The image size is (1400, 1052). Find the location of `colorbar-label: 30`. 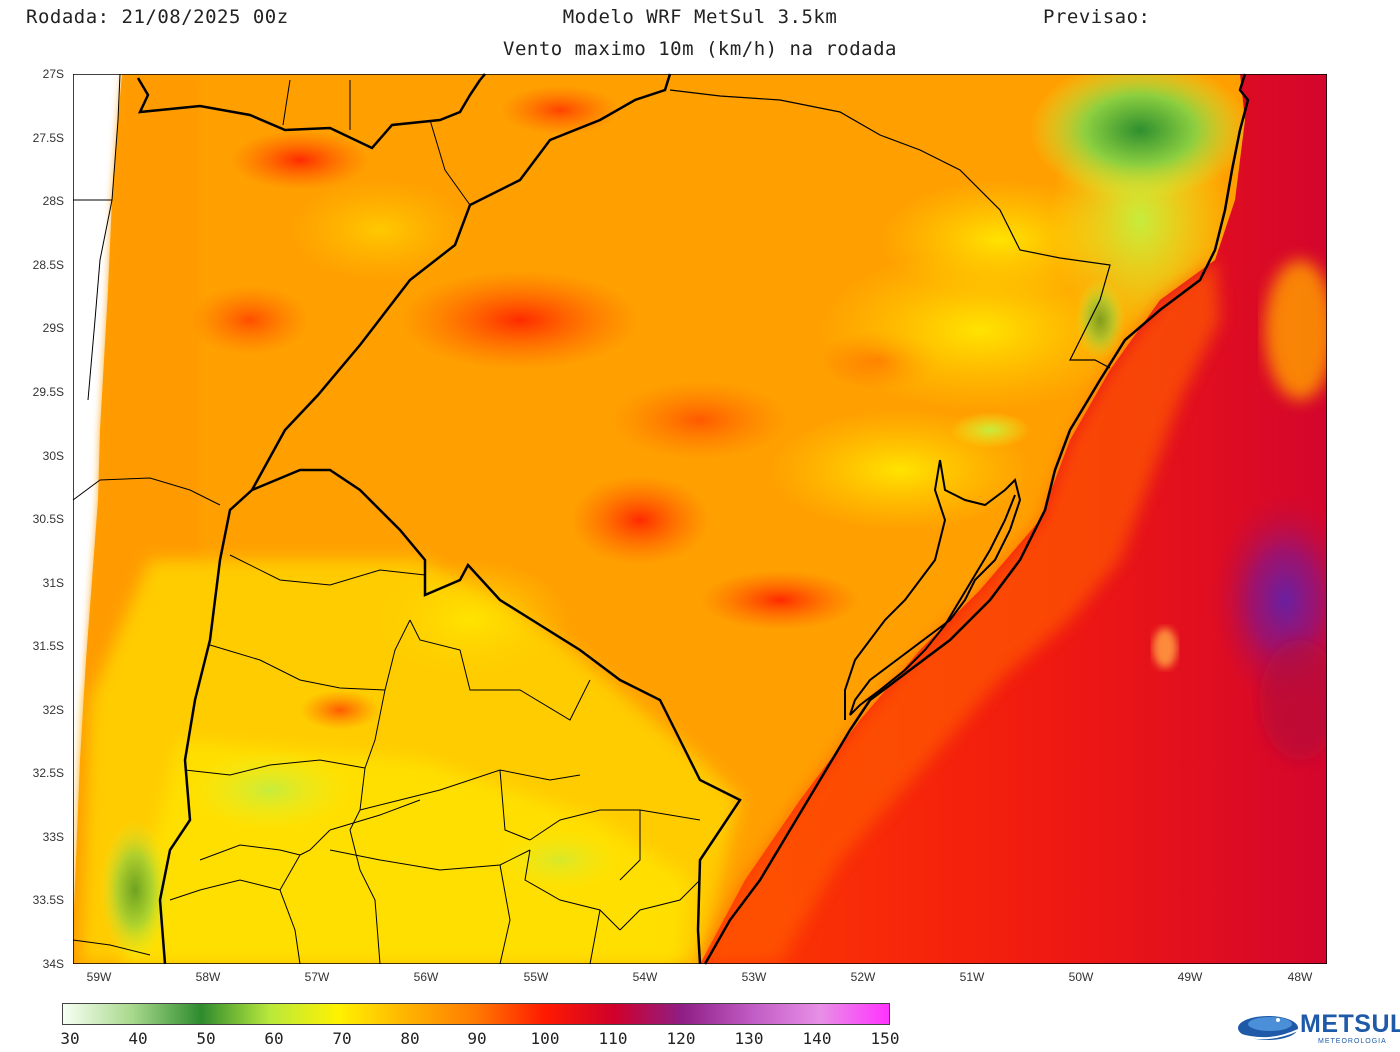

colorbar-label: 30 is located at coordinates (70, 1038).